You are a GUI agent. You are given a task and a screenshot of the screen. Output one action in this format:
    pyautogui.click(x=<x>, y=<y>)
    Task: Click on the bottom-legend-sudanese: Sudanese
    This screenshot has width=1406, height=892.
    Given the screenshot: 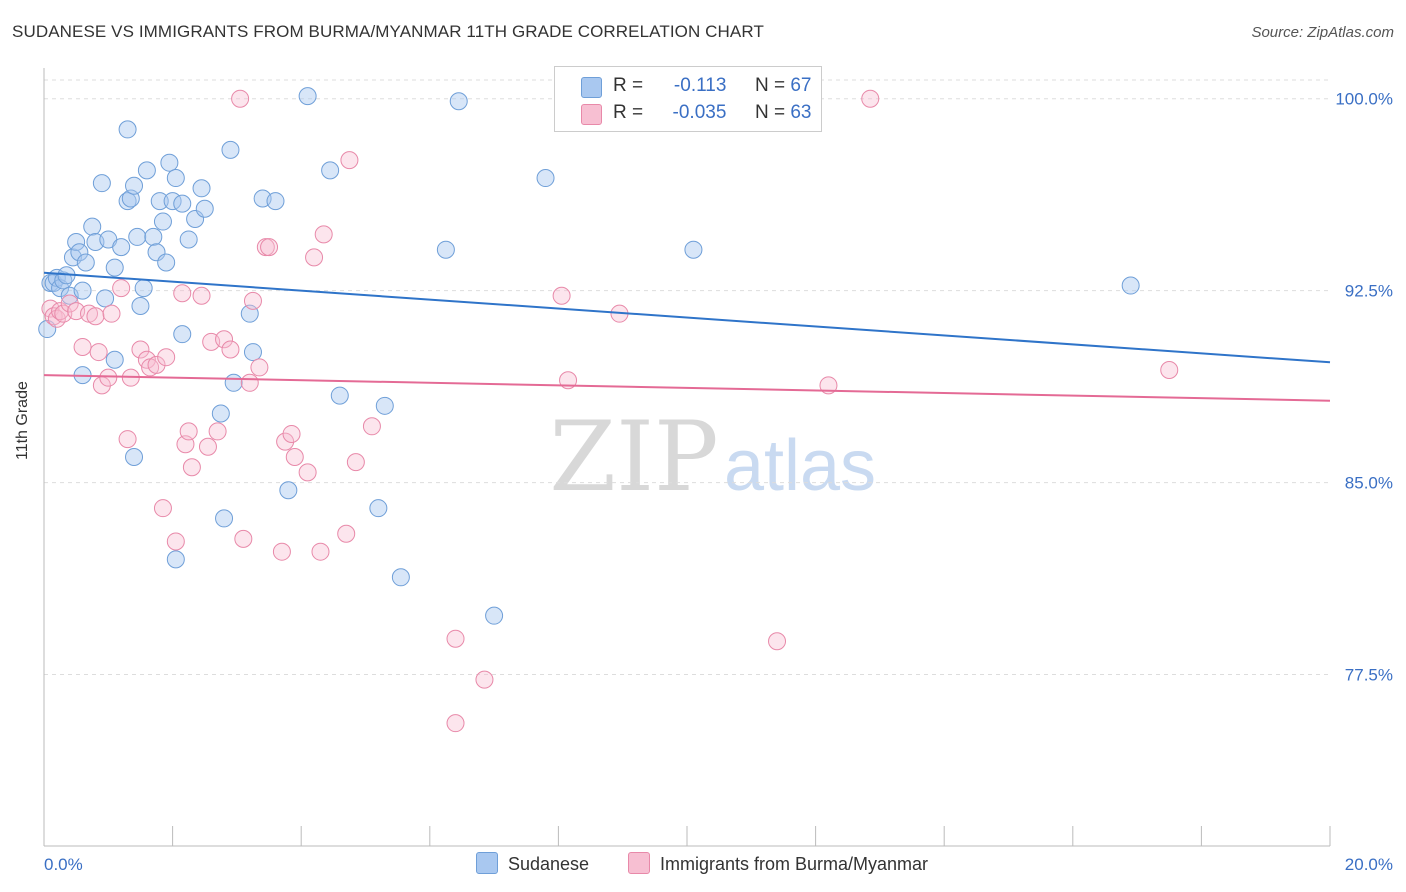 What is the action you would take?
    pyautogui.click(x=532, y=863)
    